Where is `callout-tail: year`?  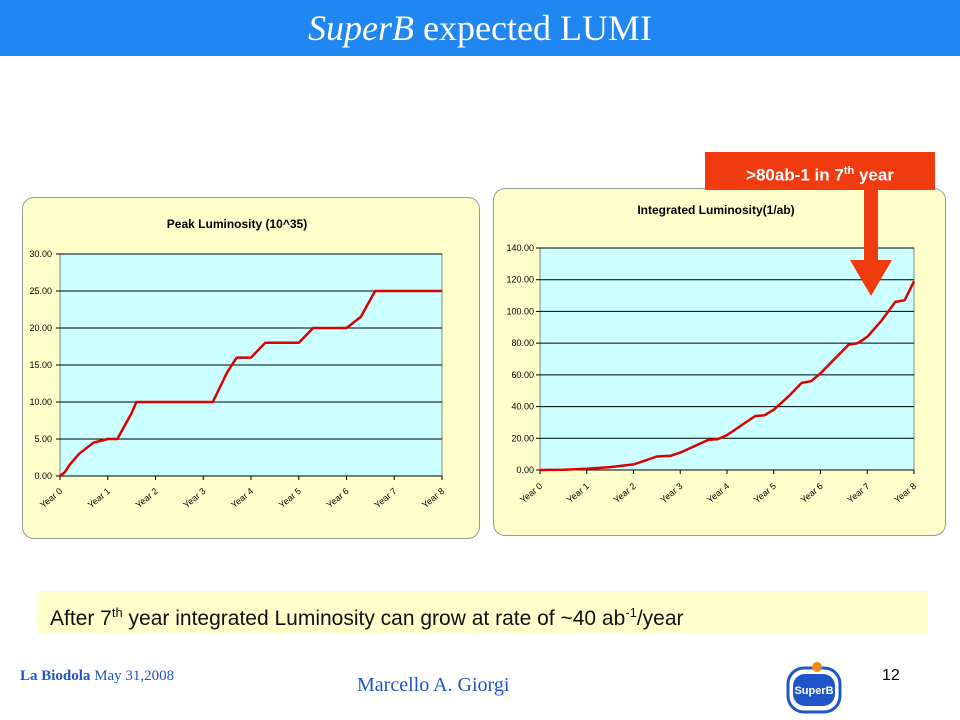 callout-tail: year is located at coordinates (874, 175).